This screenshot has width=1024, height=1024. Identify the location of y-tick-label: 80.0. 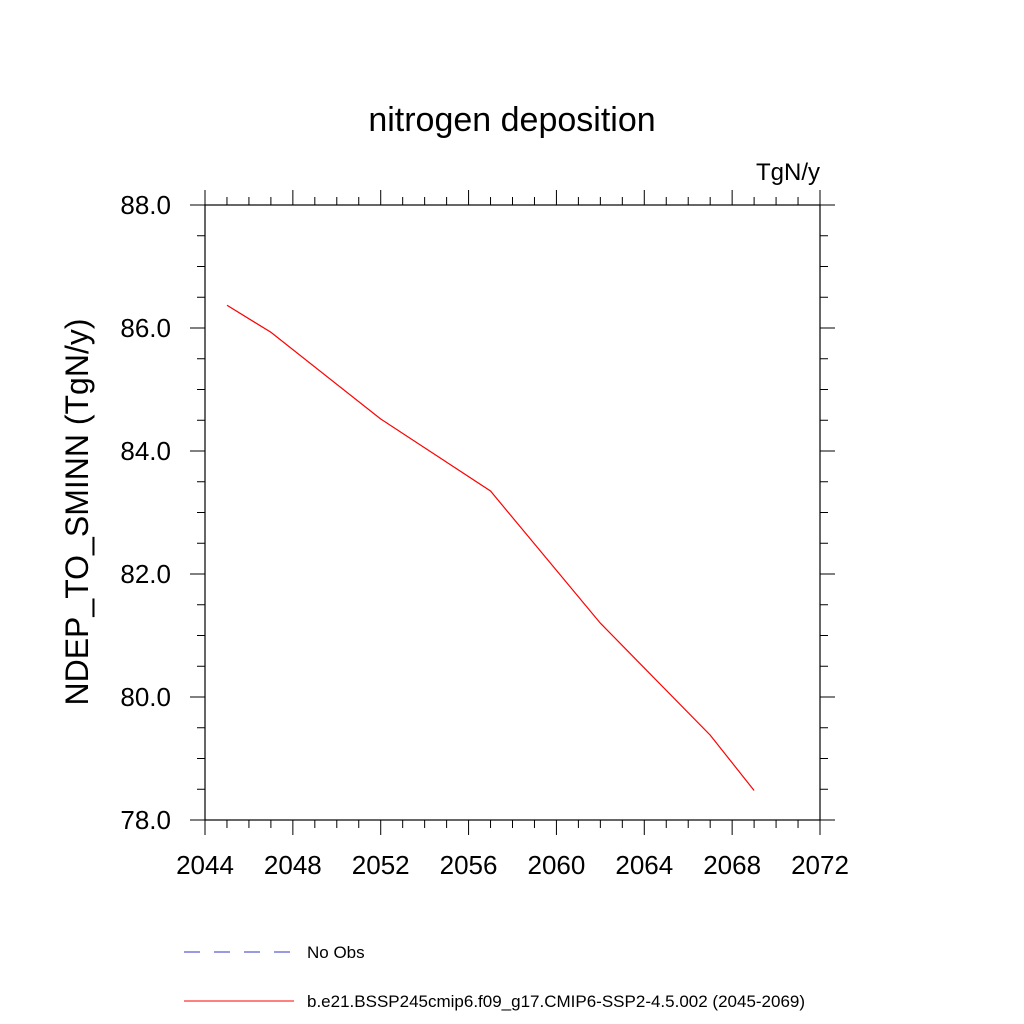
(145, 697).